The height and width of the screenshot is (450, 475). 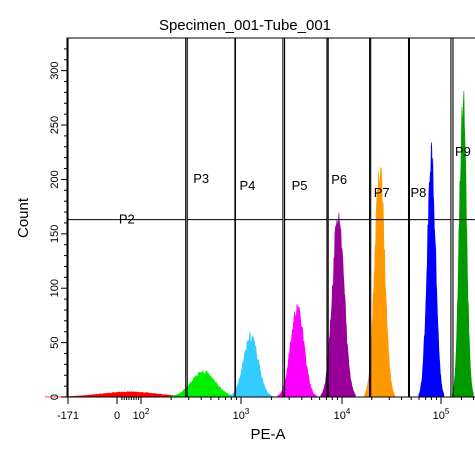 What do you see at coordinates (418, 192) in the screenshot?
I see `gate-label: P8` at bounding box center [418, 192].